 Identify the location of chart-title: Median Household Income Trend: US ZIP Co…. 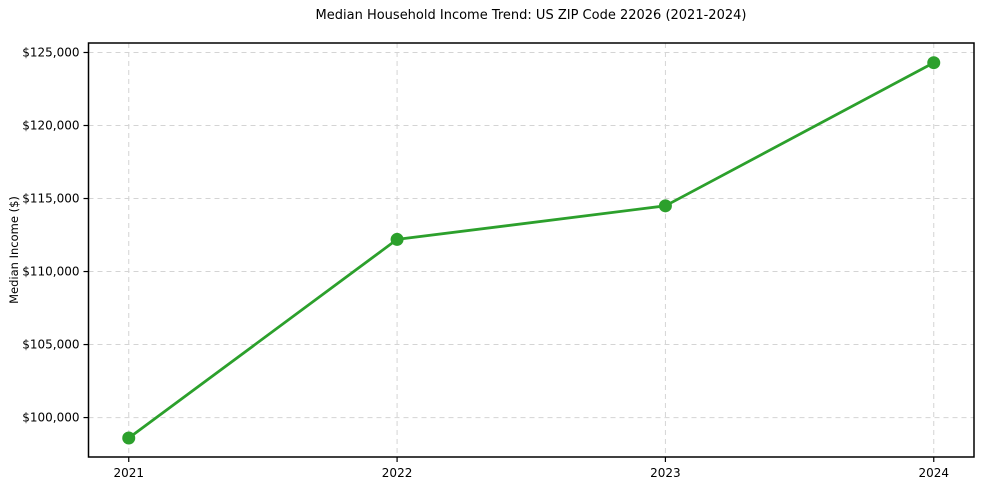
(531, 15).